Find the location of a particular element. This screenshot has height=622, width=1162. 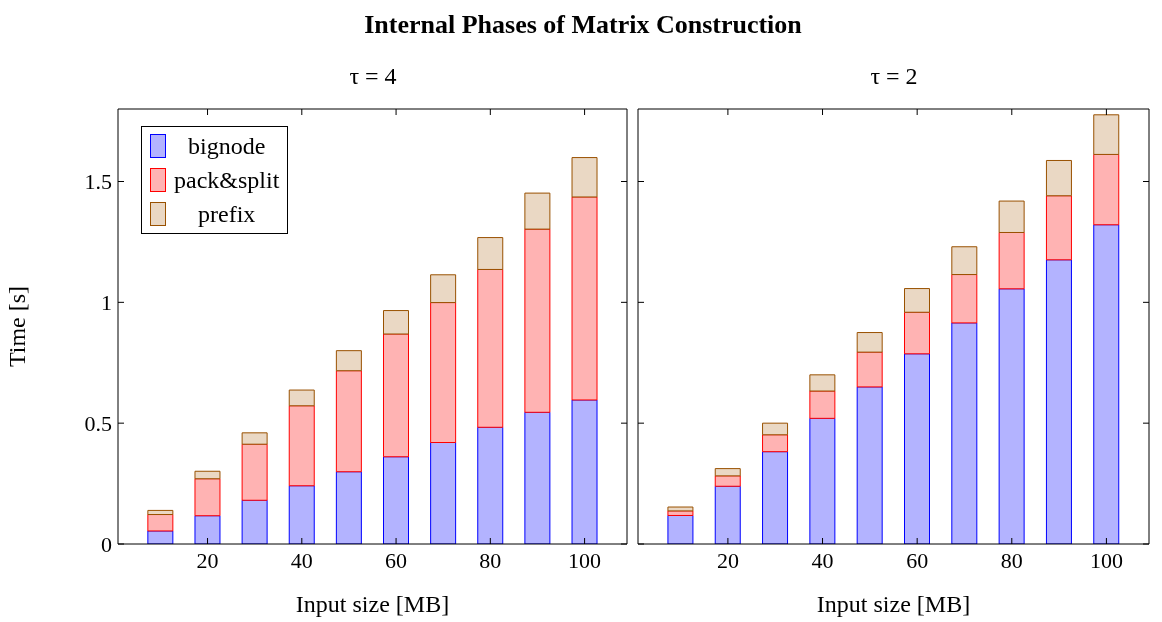

y-axis-title: Time [s] is located at coordinates (16, 326).